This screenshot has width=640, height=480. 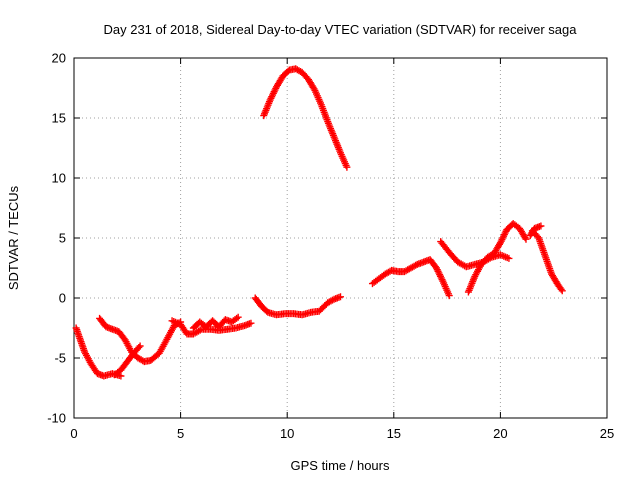 What do you see at coordinates (340, 465) in the screenshot?
I see `x-axis-label: GPS time / hours` at bounding box center [340, 465].